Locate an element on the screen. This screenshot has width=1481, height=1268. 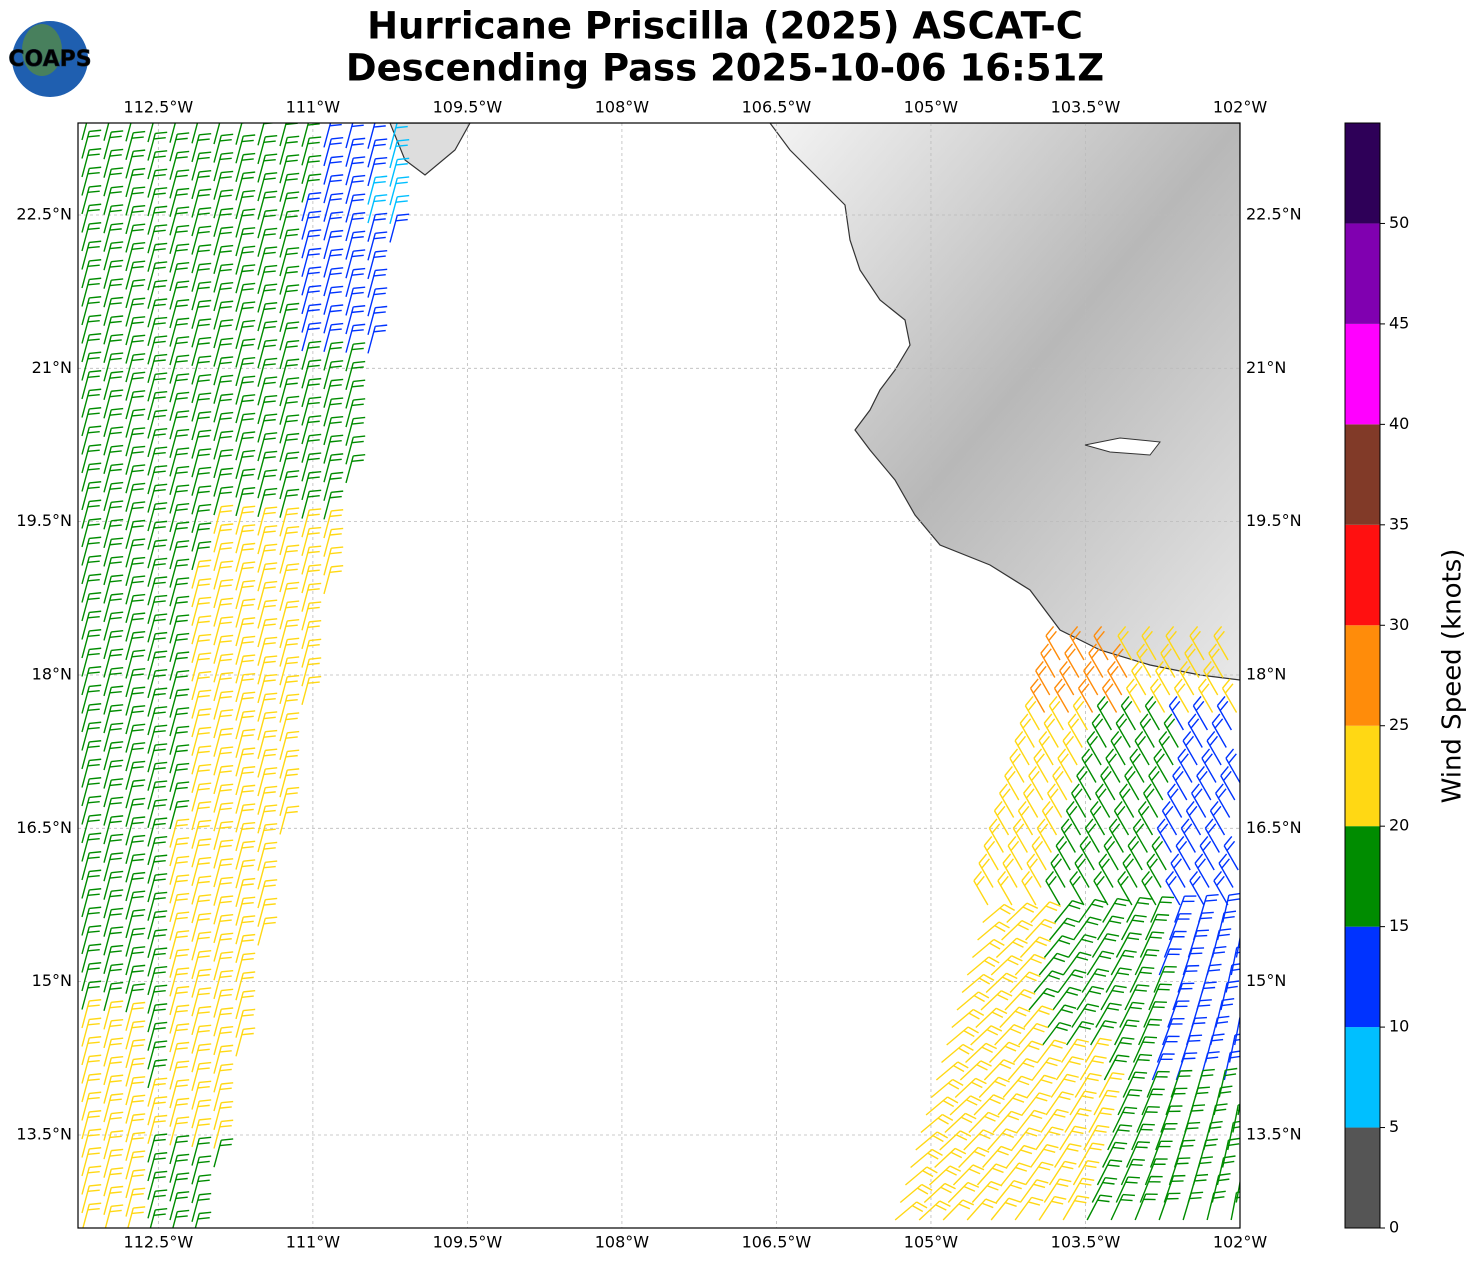
colorbar-tick-label: 45 is located at coordinates (1399, 322).